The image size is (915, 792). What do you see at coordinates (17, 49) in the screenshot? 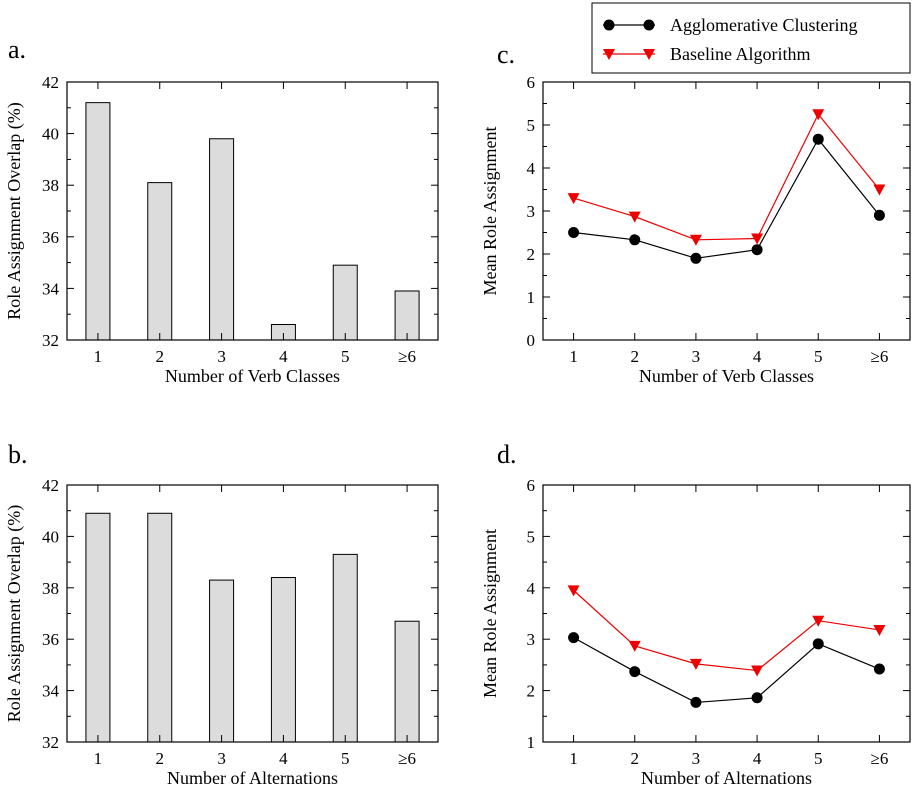
I see `panel-label: a.` at bounding box center [17, 49].